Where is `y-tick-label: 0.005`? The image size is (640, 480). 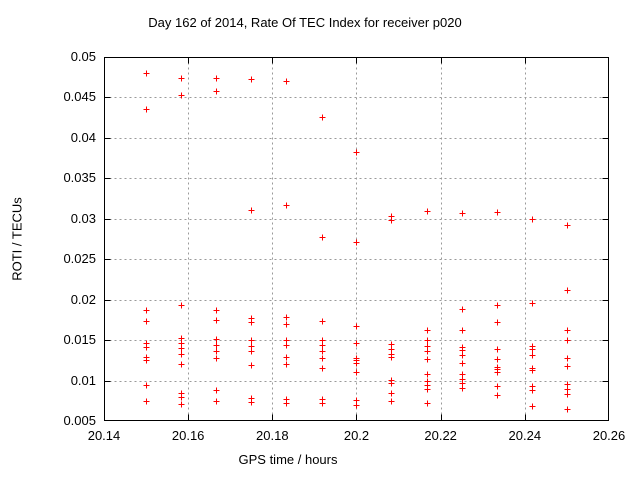 y-tick-label: 0.005 is located at coordinates (79, 420).